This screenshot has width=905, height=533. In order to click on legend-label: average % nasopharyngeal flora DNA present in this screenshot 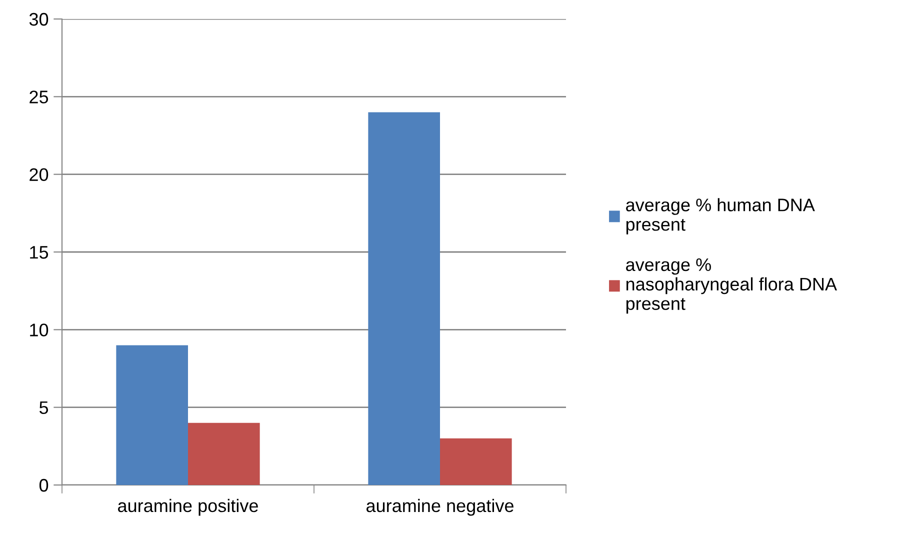, I will do `click(732, 286)`.